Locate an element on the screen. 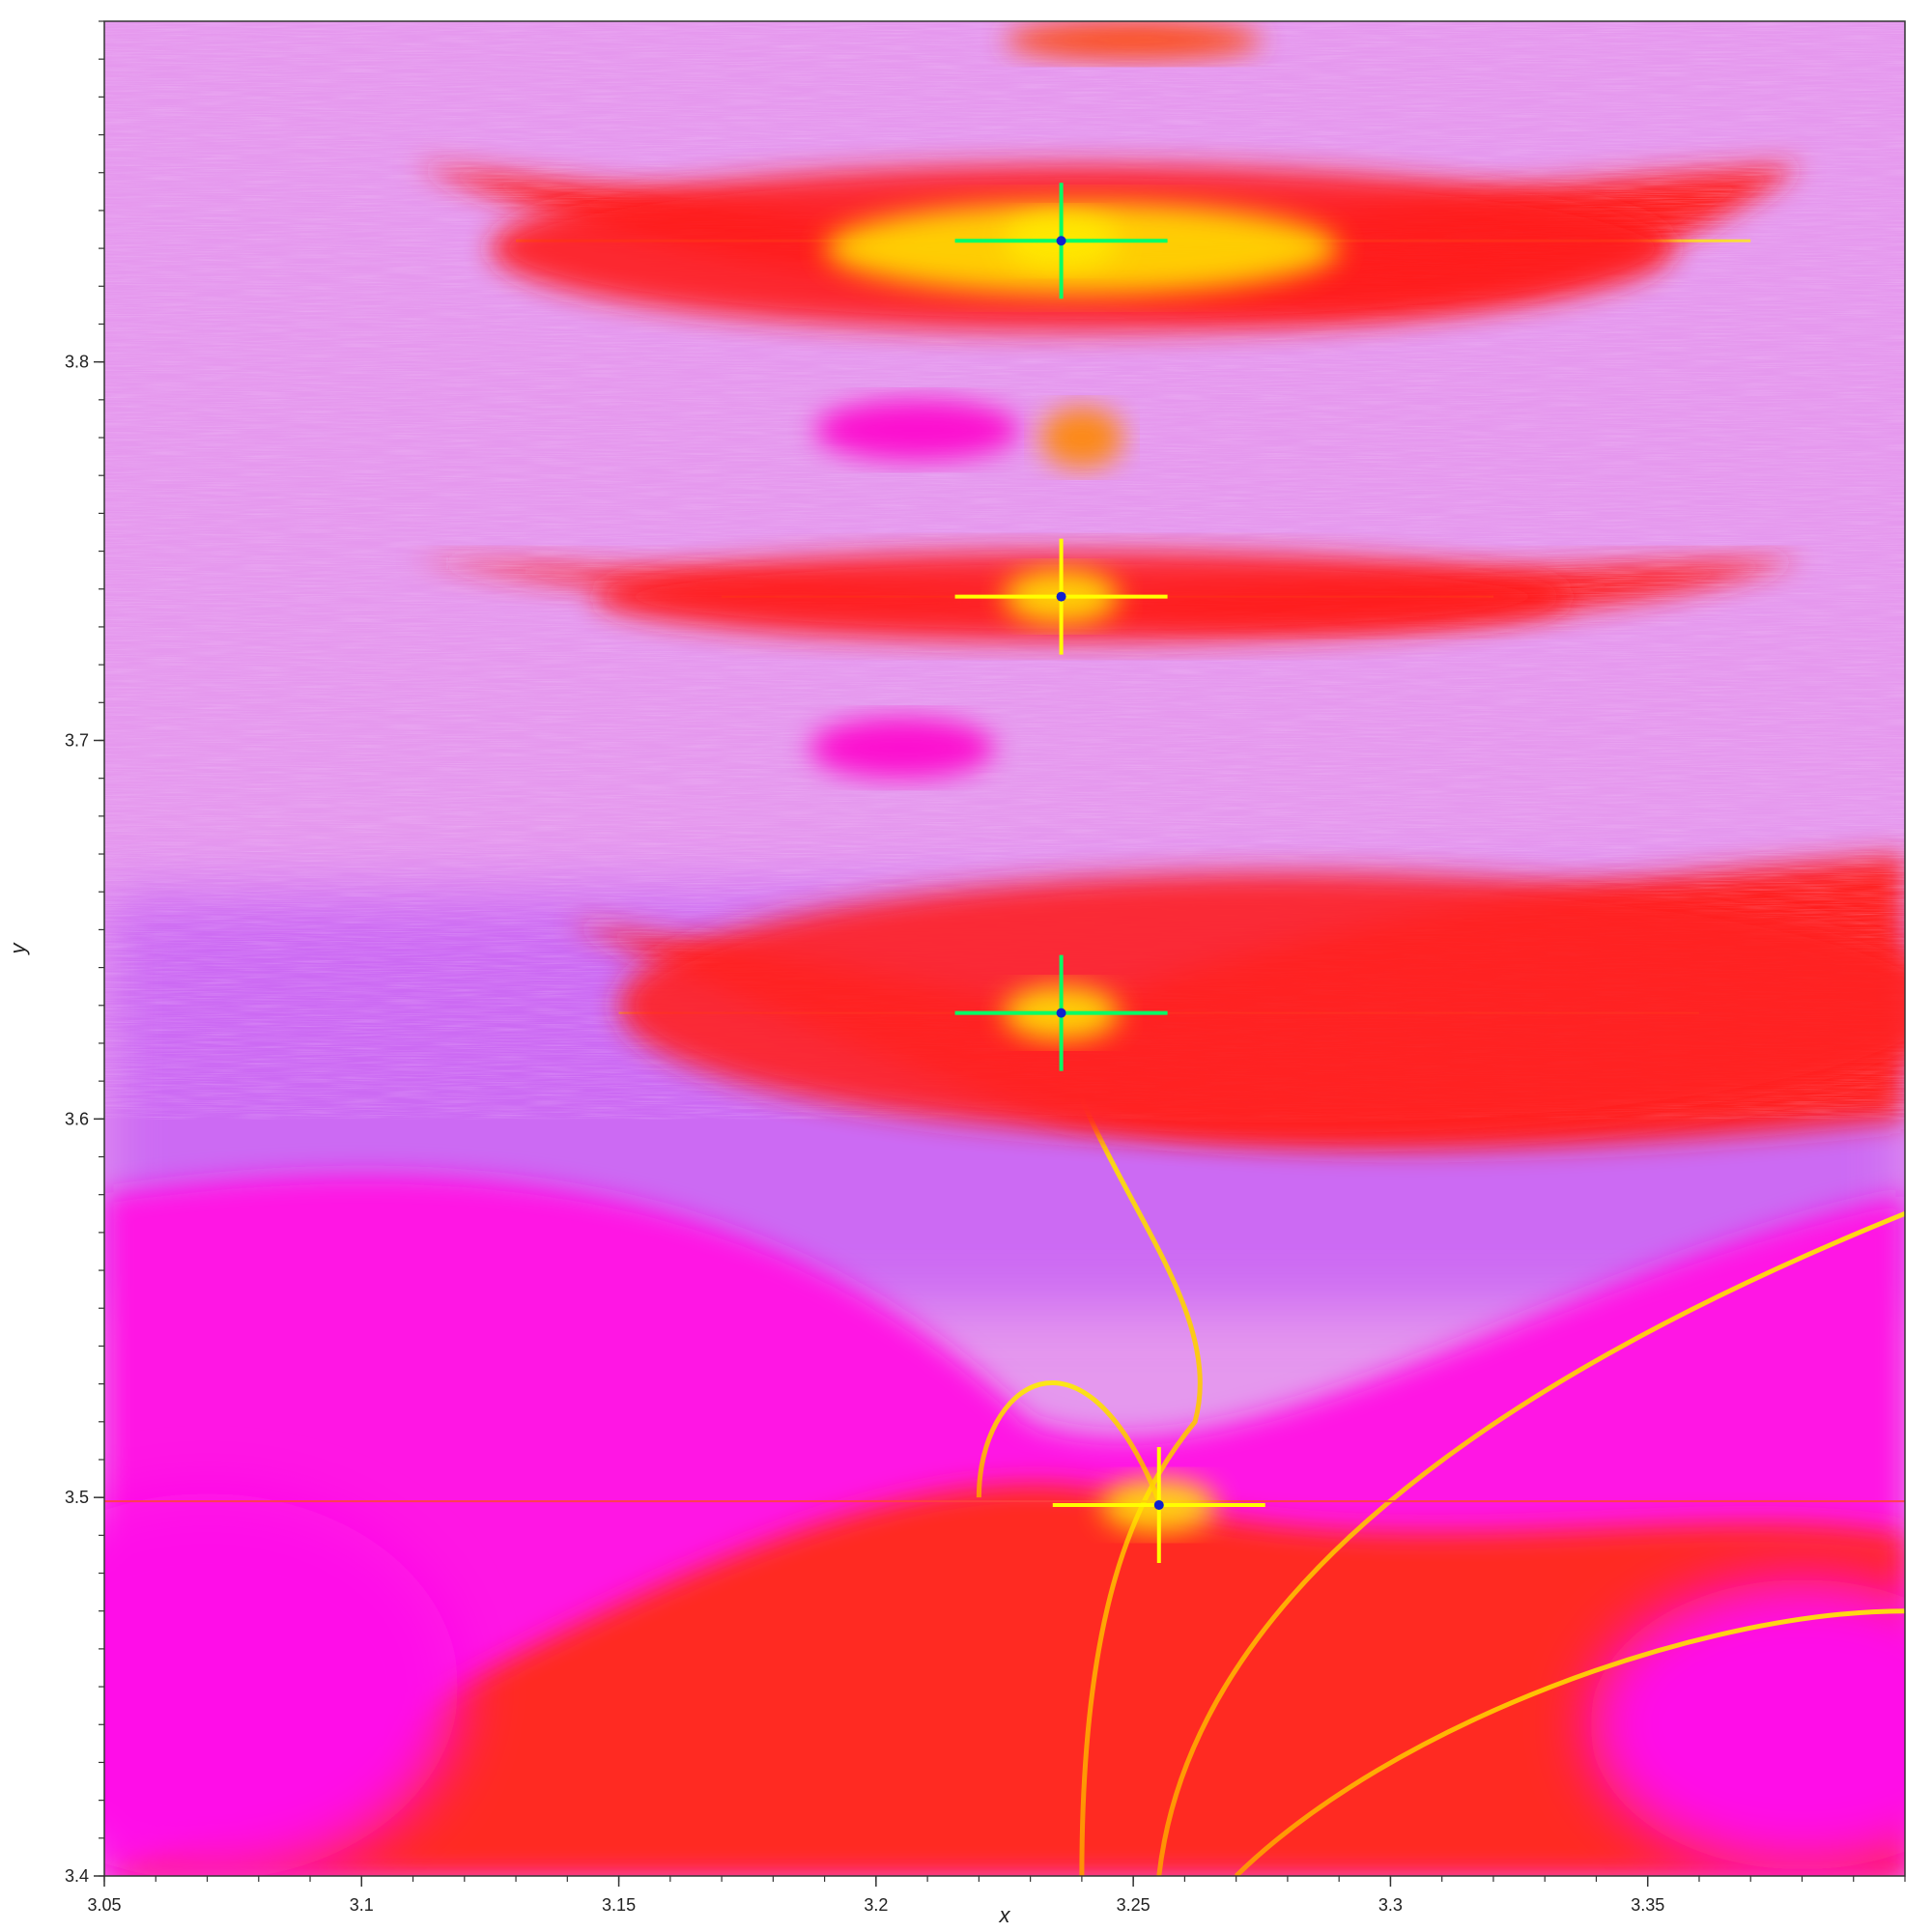  x-axis-ticks: 3.05 3.1 3.15 3.2 3.25 3.3 3.35 is located at coordinates (996, 1895).